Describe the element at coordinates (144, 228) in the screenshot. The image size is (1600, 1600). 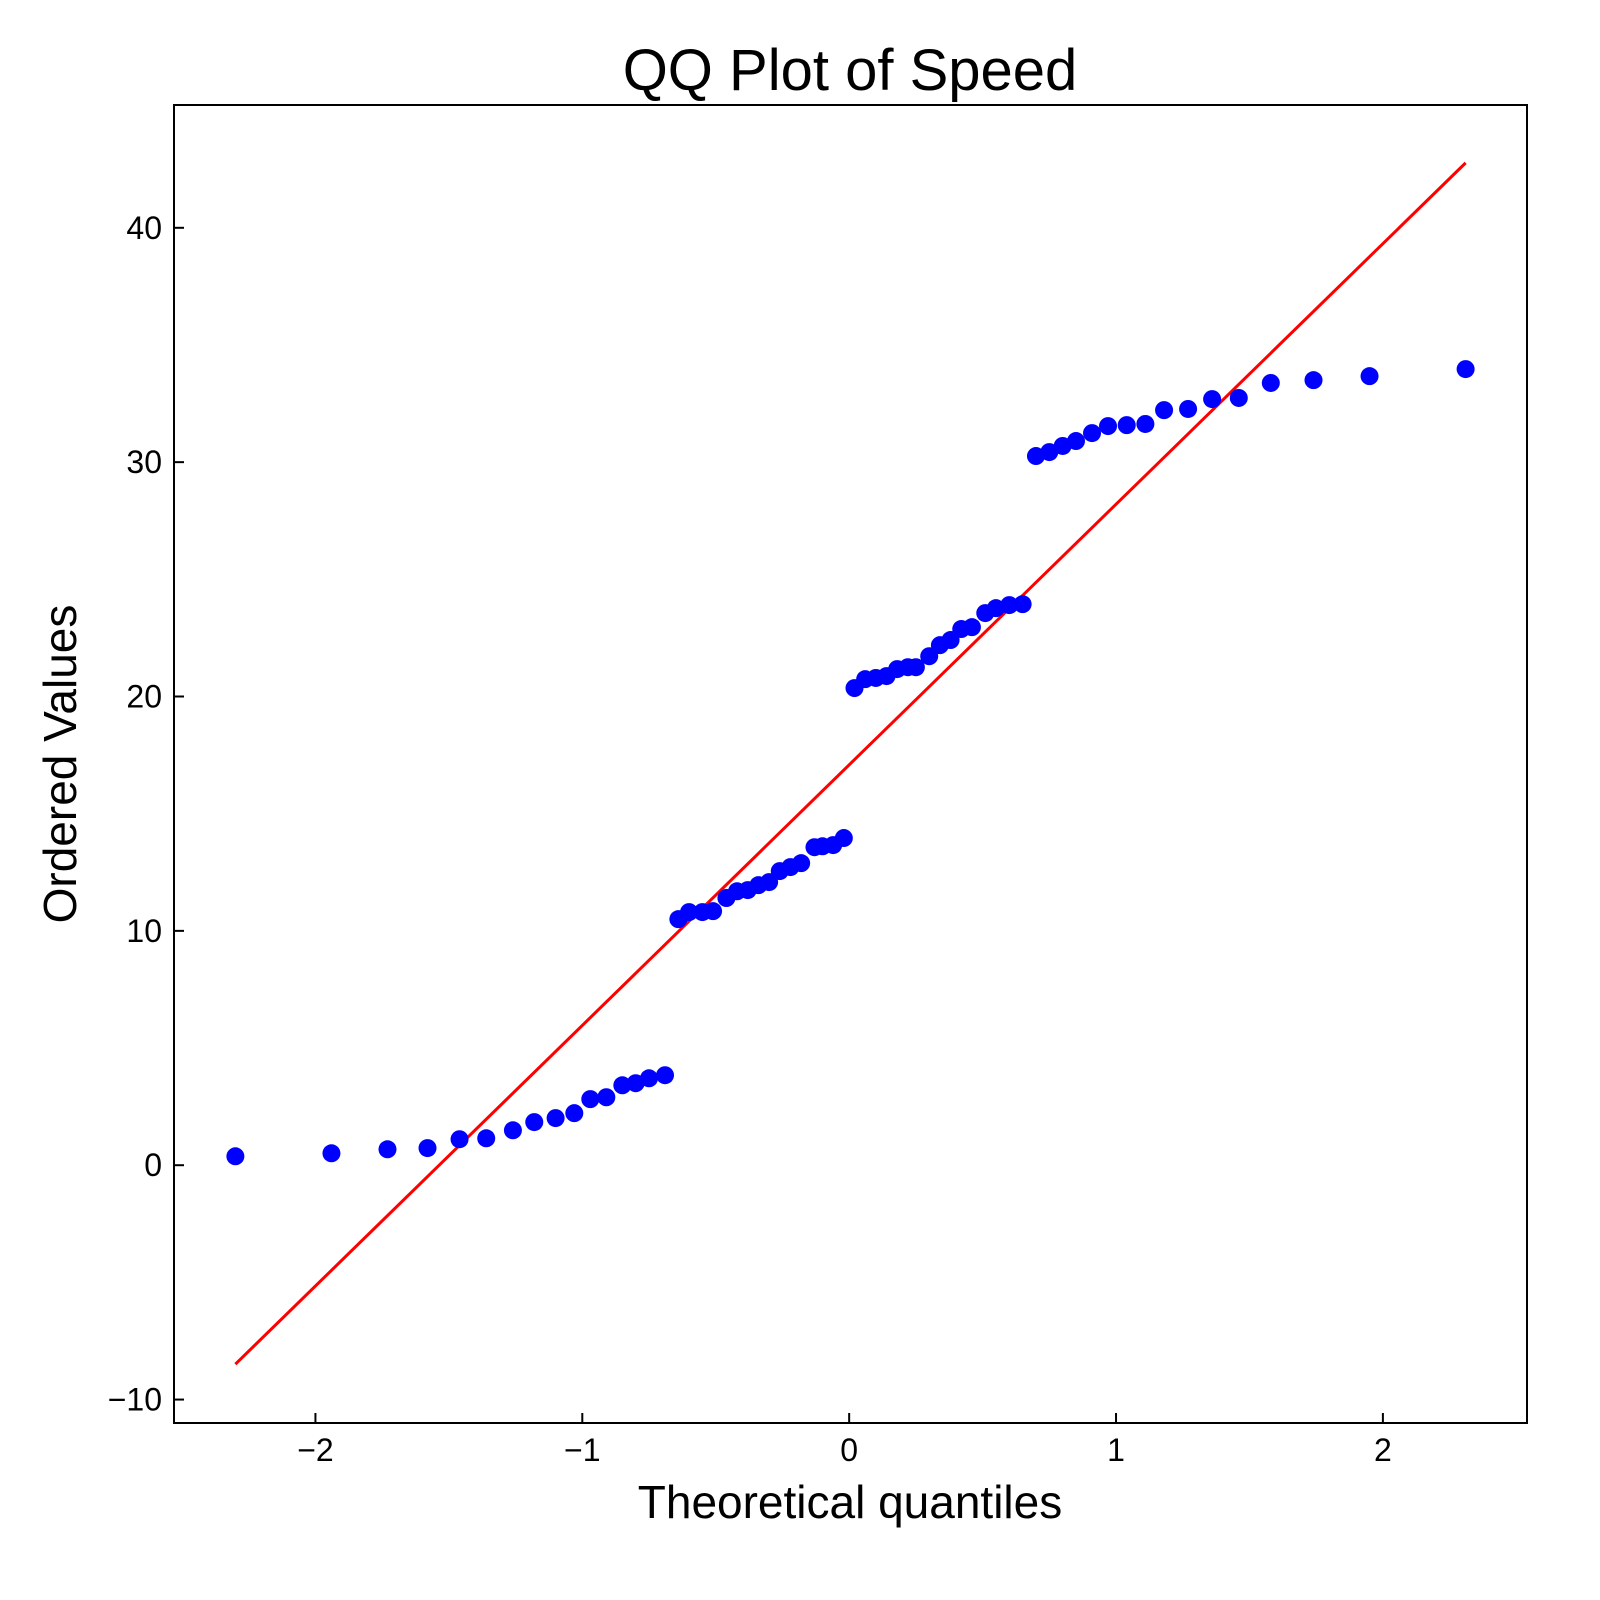
I see `y-tick-label: 40` at that location.